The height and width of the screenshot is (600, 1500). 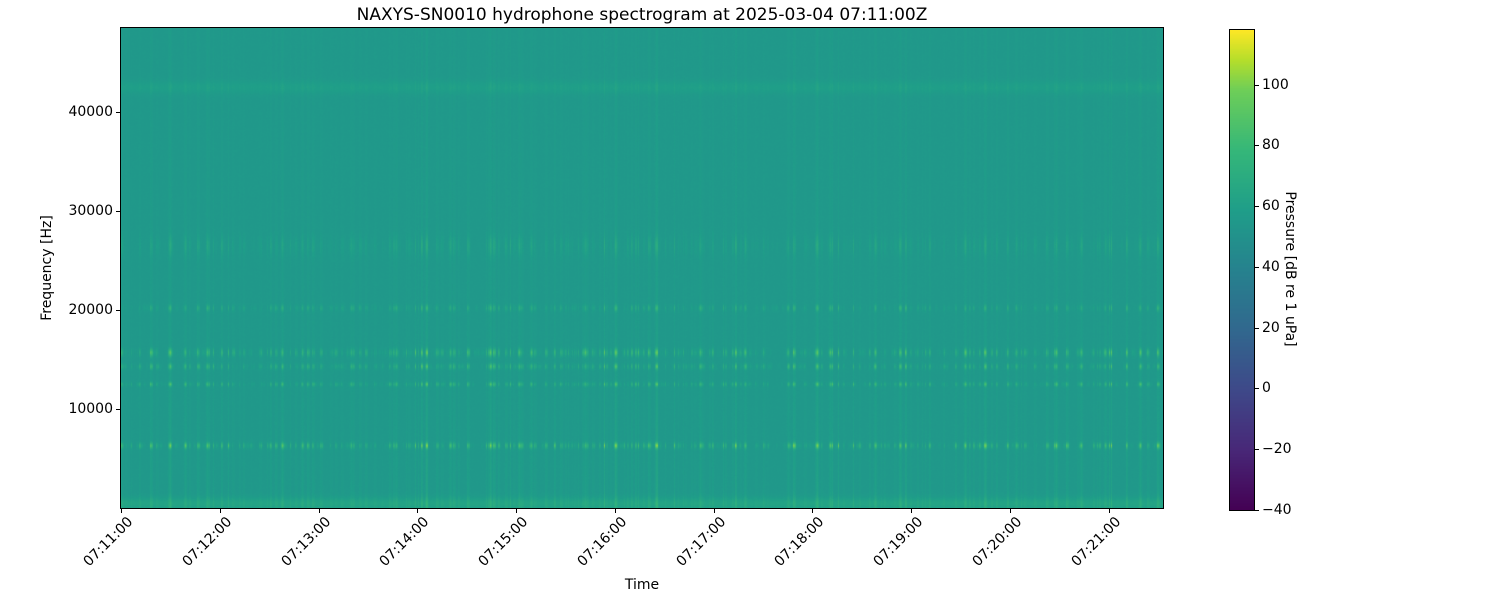 What do you see at coordinates (602, 542) in the screenshot?
I see `x-tick-label: 07:16:00` at bounding box center [602, 542].